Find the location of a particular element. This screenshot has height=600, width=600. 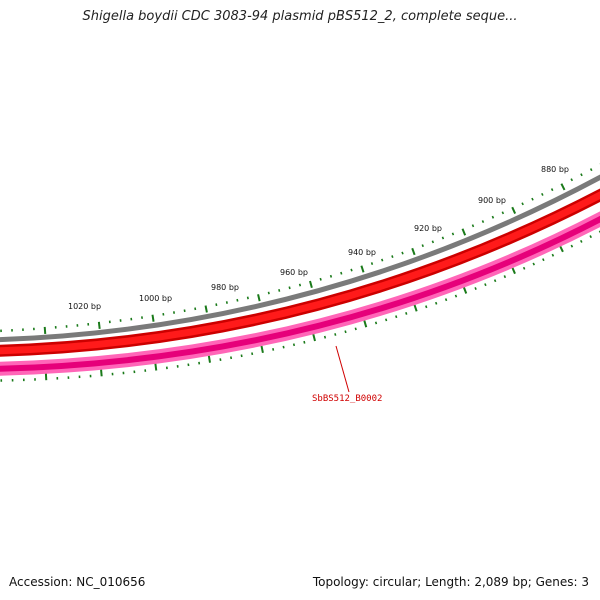

gene-label: SbBS512_B0002 is located at coordinates (347, 399).